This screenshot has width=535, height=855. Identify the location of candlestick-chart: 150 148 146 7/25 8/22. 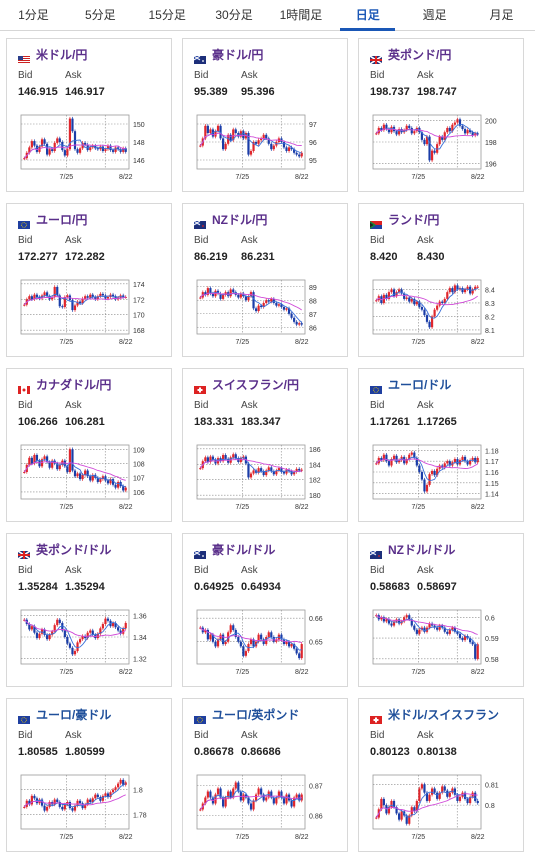
(90, 146).